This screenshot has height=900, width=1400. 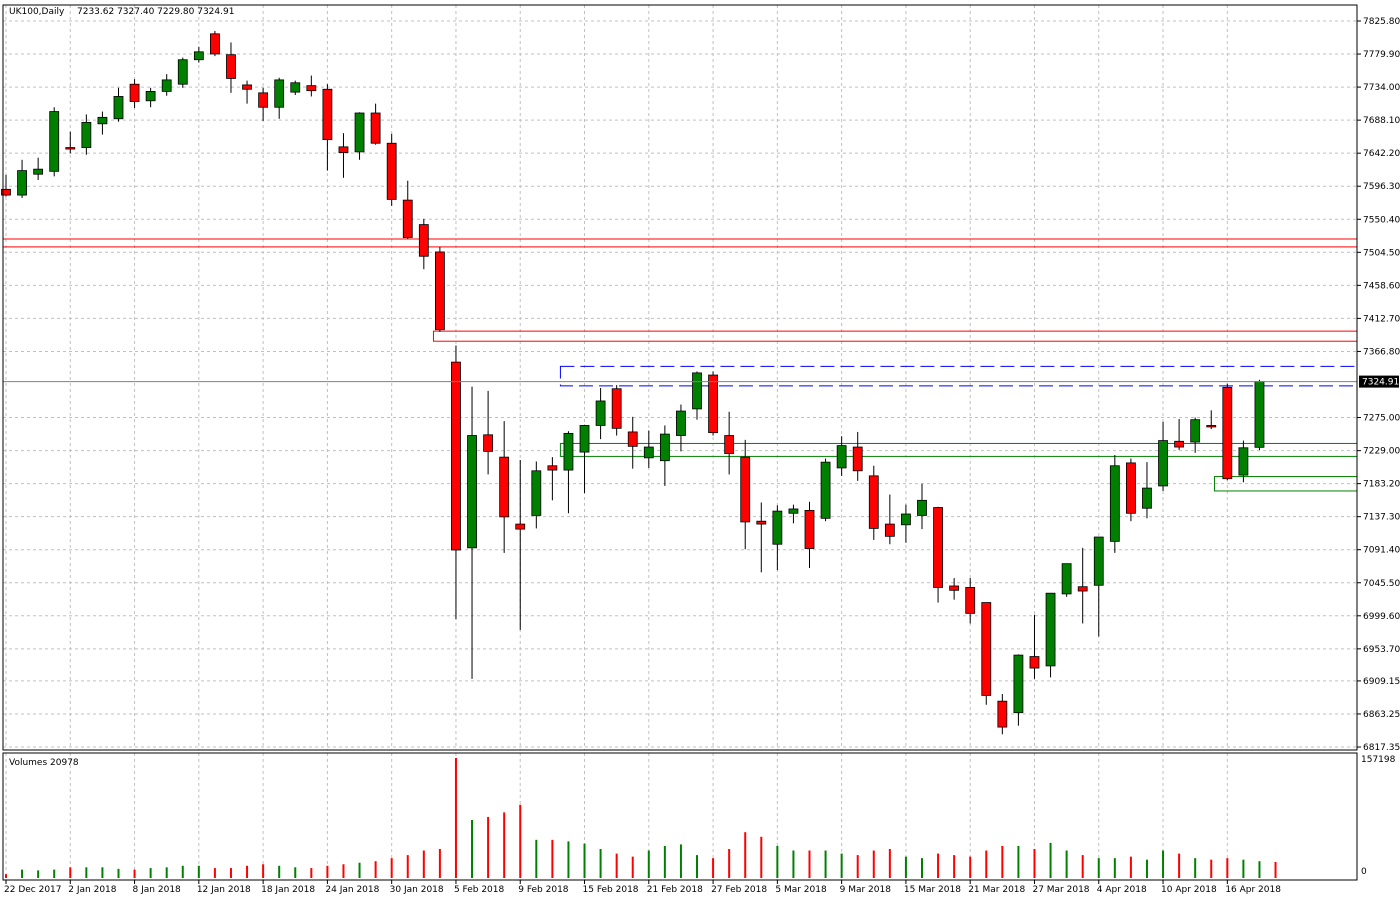 What do you see at coordinates (157, 890) in the screenshot?
I see `x-tick-label: 8 Jan 2018` at bounding box center [157, 890].